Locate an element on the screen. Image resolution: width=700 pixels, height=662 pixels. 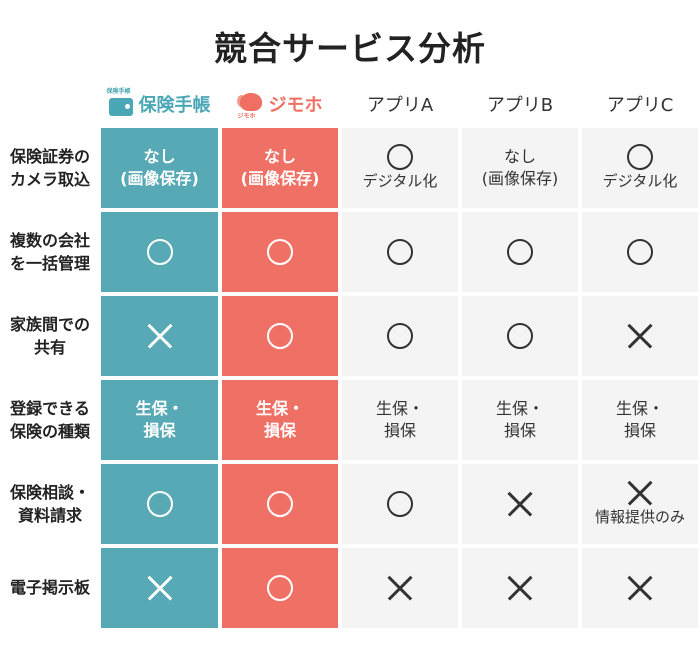
header-label-hokentecho: 保険手帳 is located at coordinates (174, 105).